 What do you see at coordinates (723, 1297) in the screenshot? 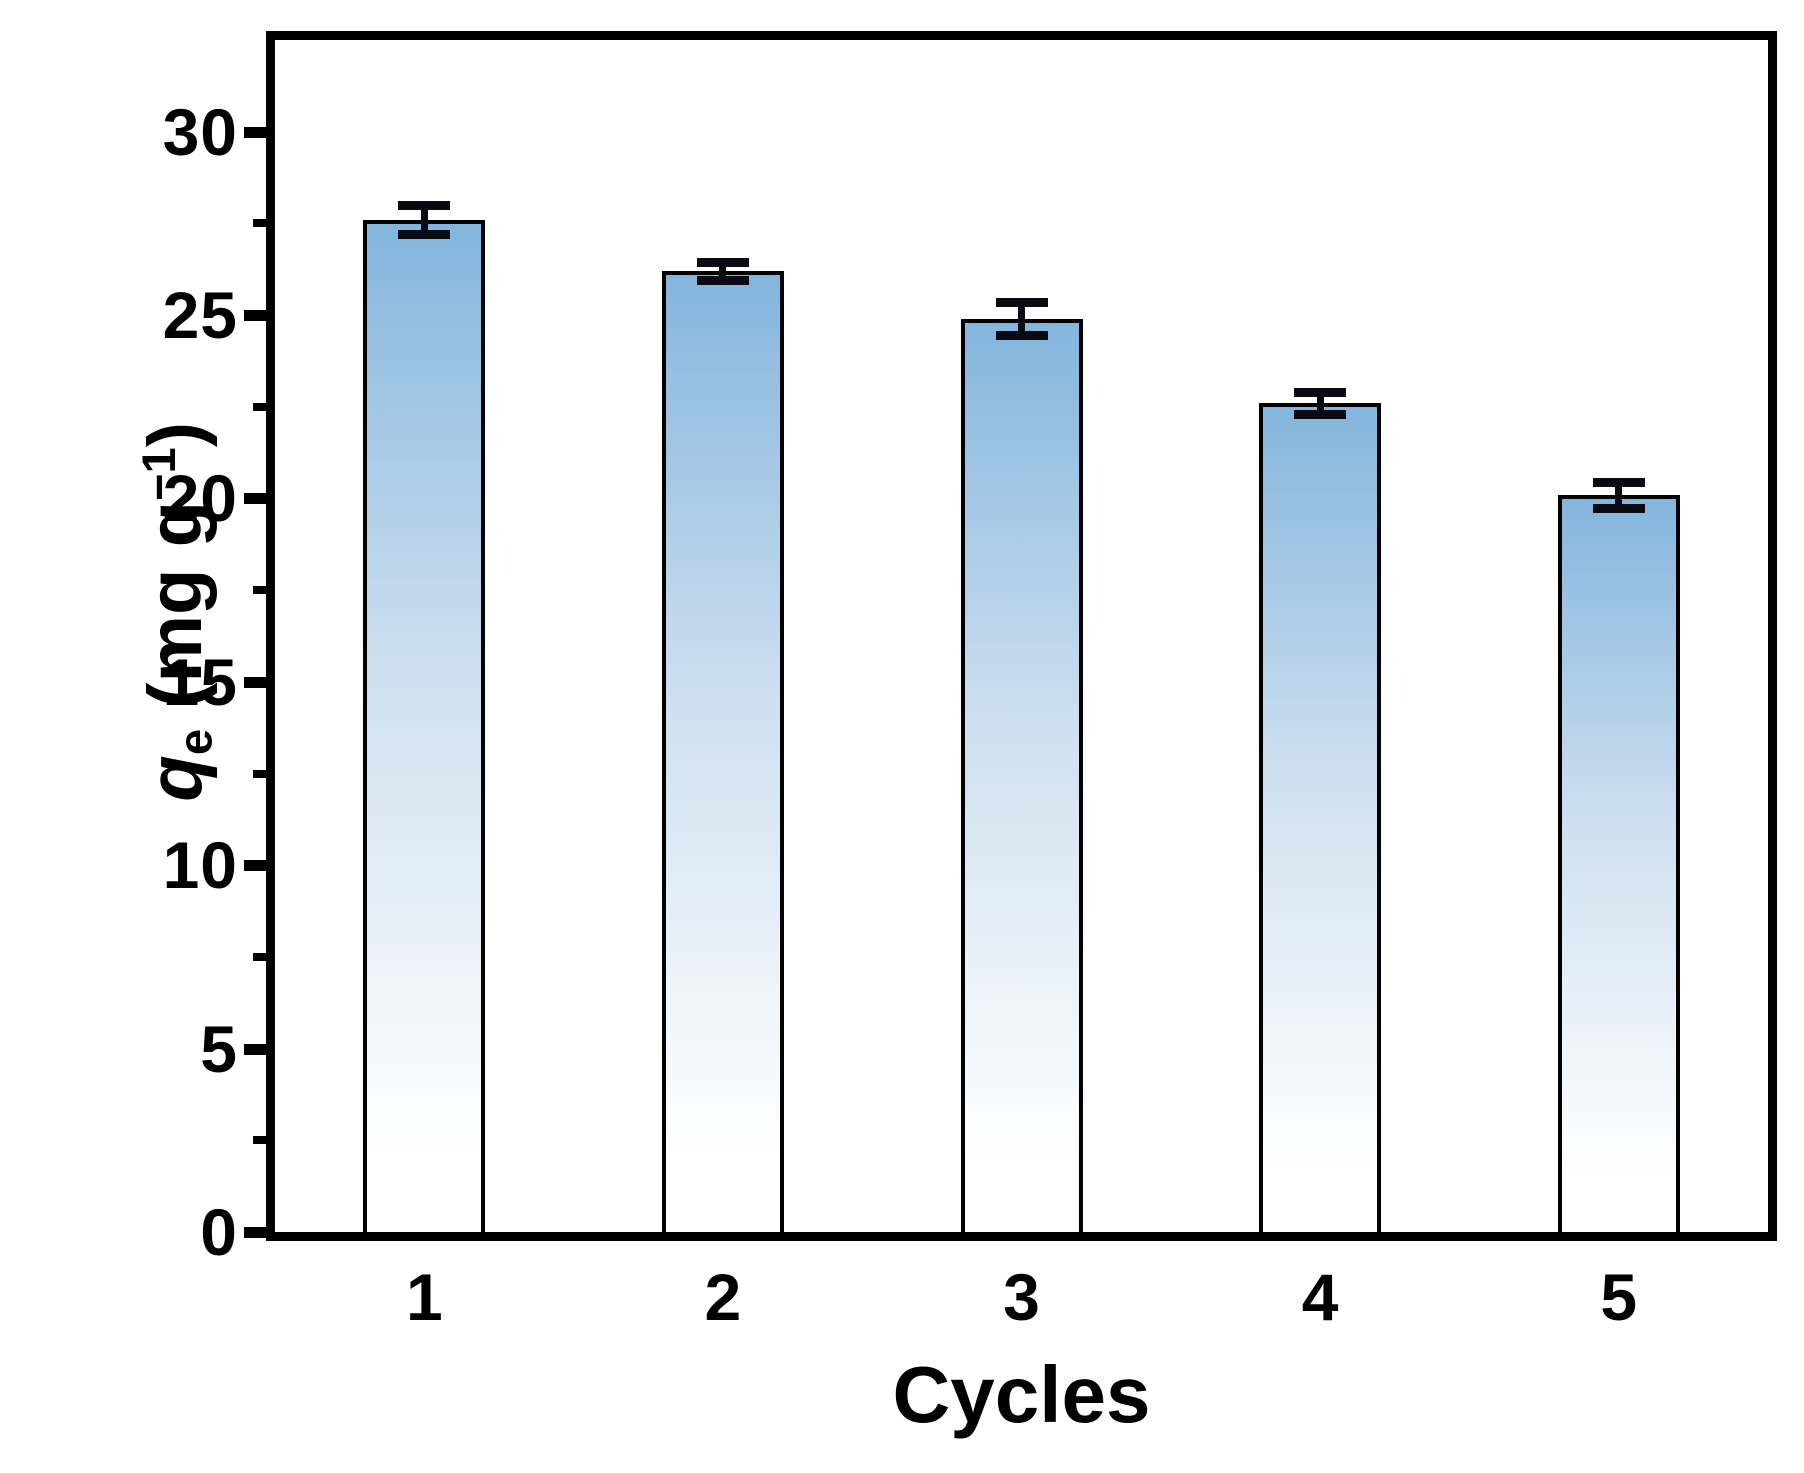
I see `x-axis-tick-label: 2` at bounding box center [723, 1297].